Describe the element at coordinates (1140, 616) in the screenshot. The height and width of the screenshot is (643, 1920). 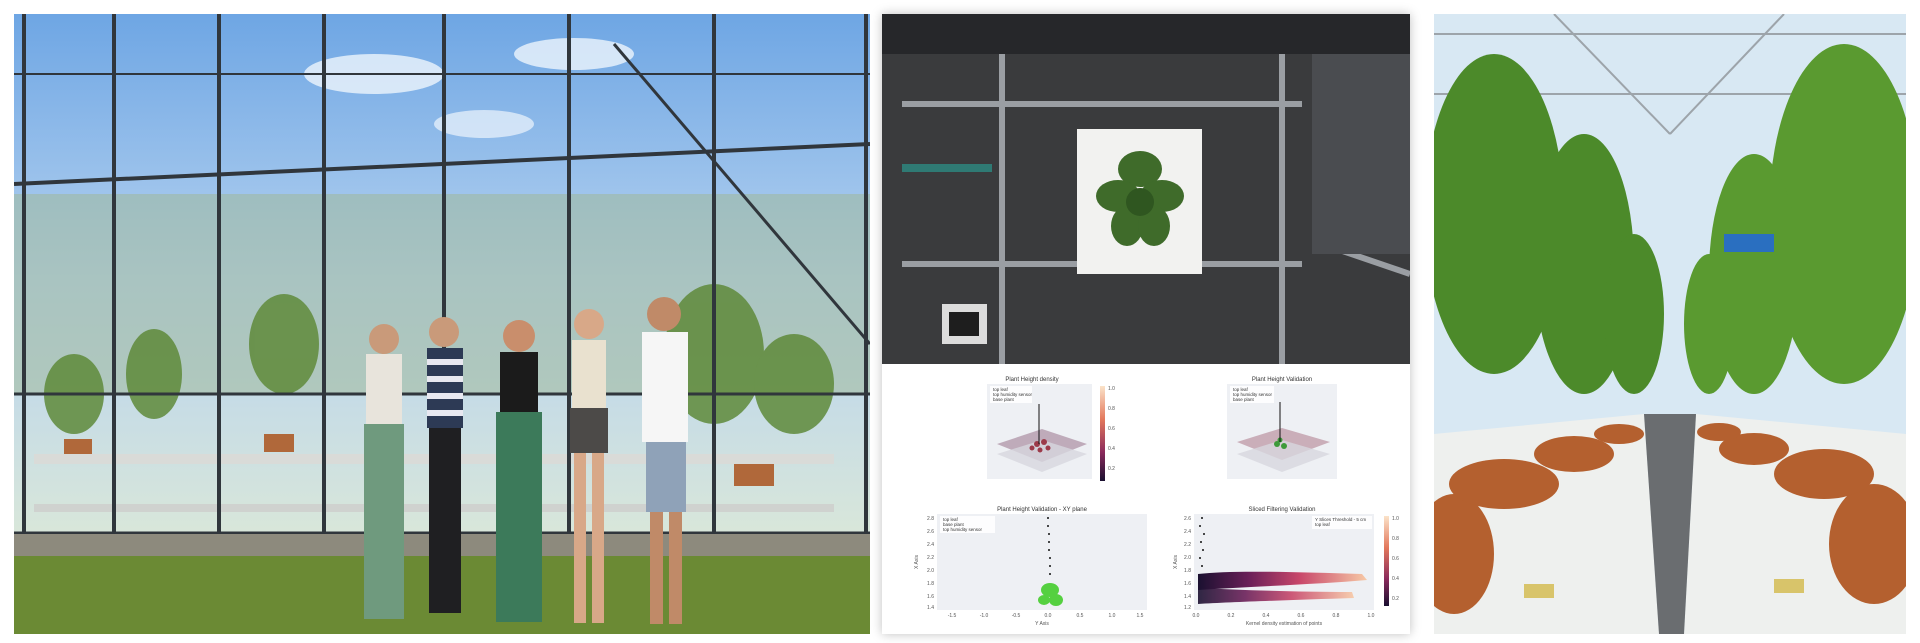
I see `x-tick: 1.5` at that location.